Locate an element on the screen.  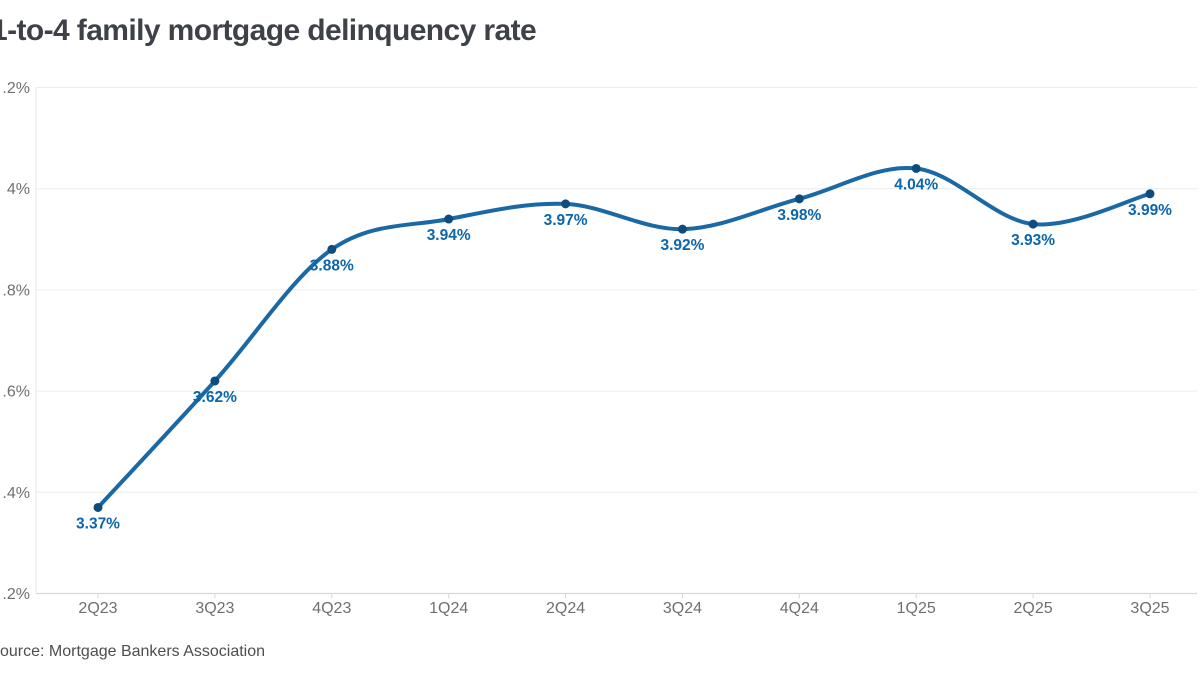
x-tick-label: 2Q23 is located at coordinates (97, 608).